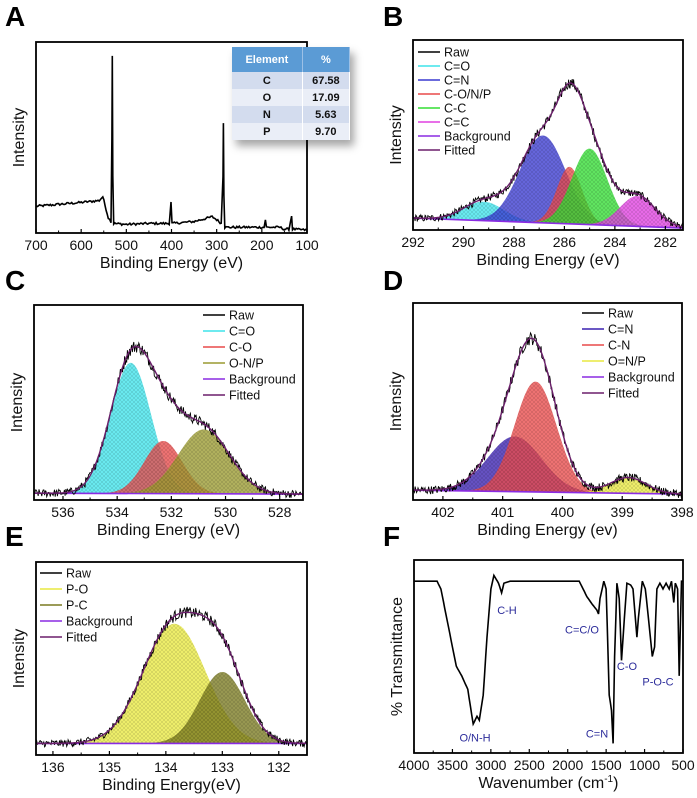 The width and height of the screenshot is (697, 798). I want to click on peak-annotation: C-O, so click(627, 667).